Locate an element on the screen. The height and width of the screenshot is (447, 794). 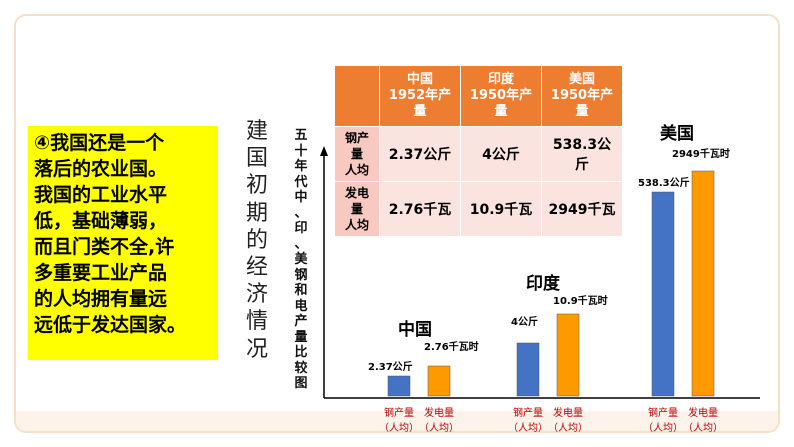
row-header-line: 钢产 is located at coordinates (356, 138).